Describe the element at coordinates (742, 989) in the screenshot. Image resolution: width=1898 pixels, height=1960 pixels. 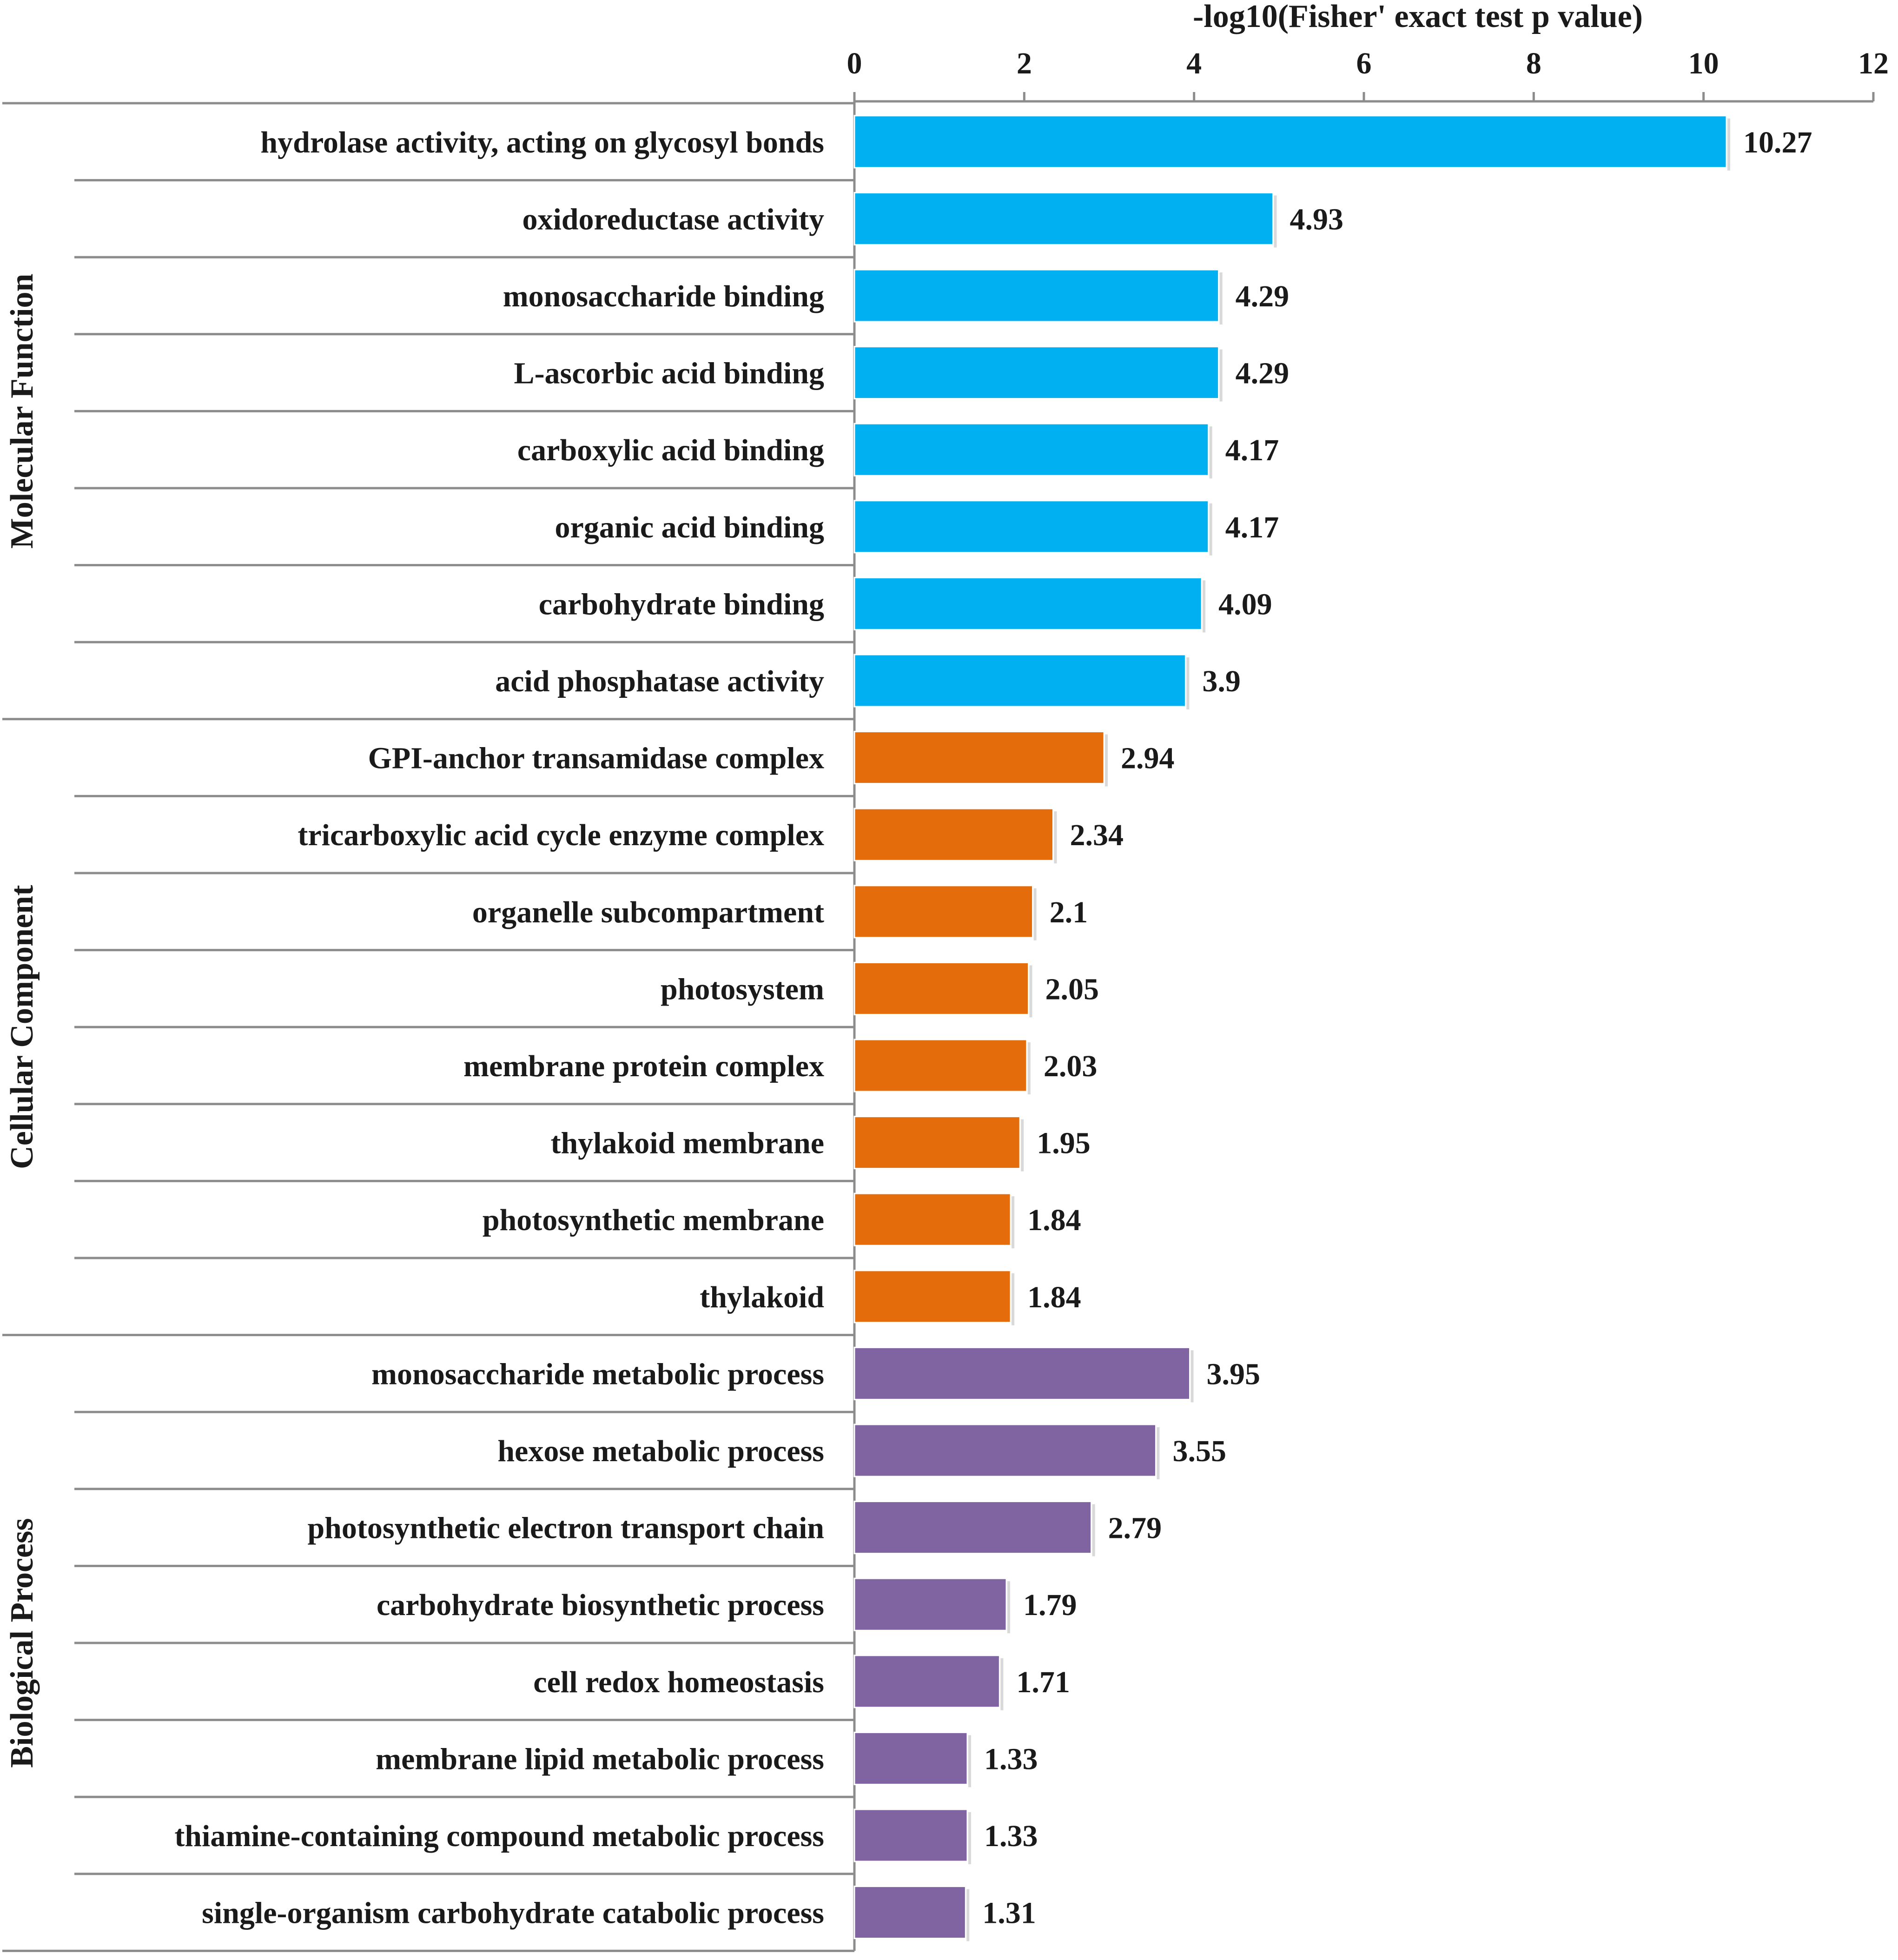
I see `category-label: photosystem` at that location.